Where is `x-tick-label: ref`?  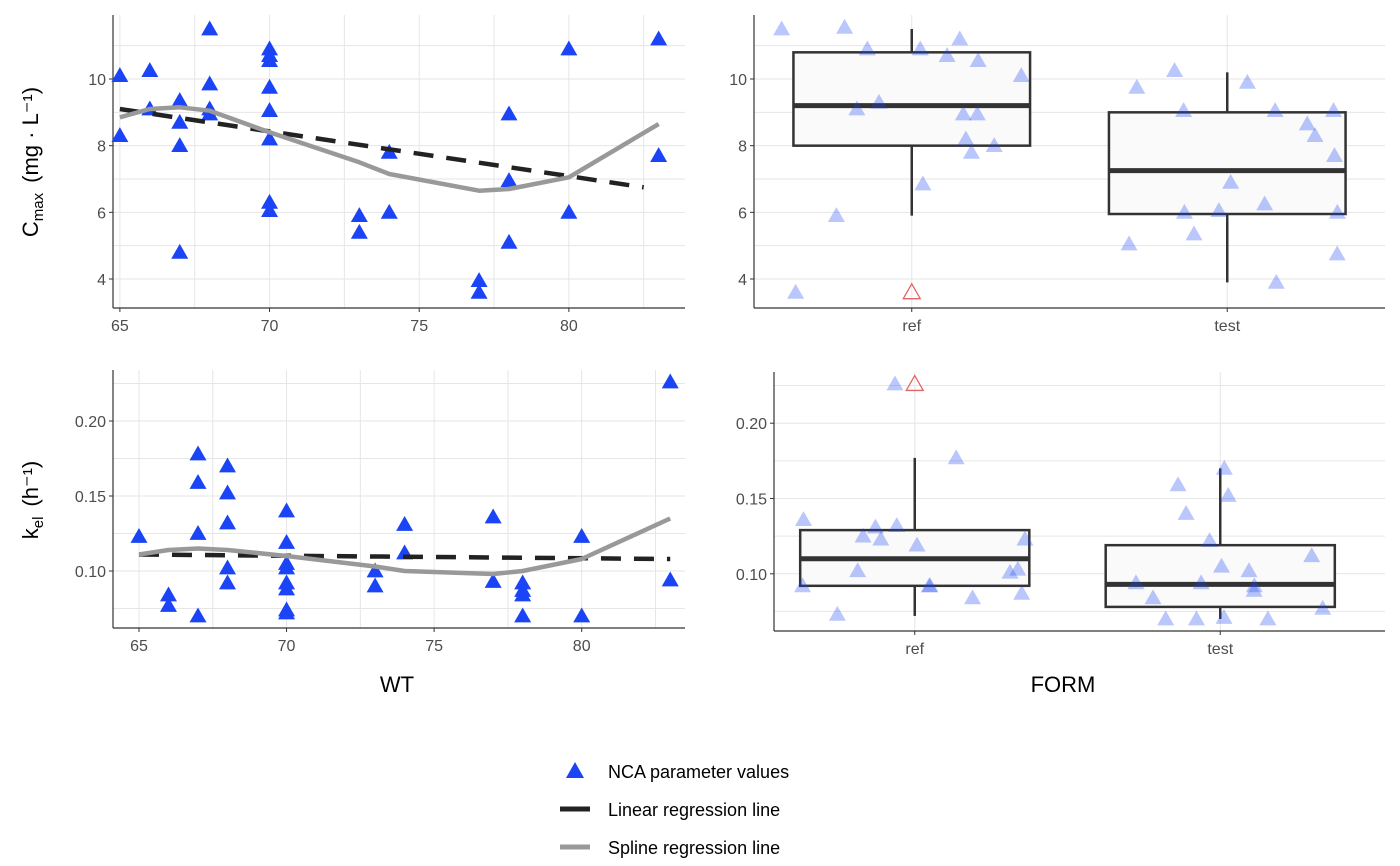
x-tick-label: ref is located at coordinates (911, 326).